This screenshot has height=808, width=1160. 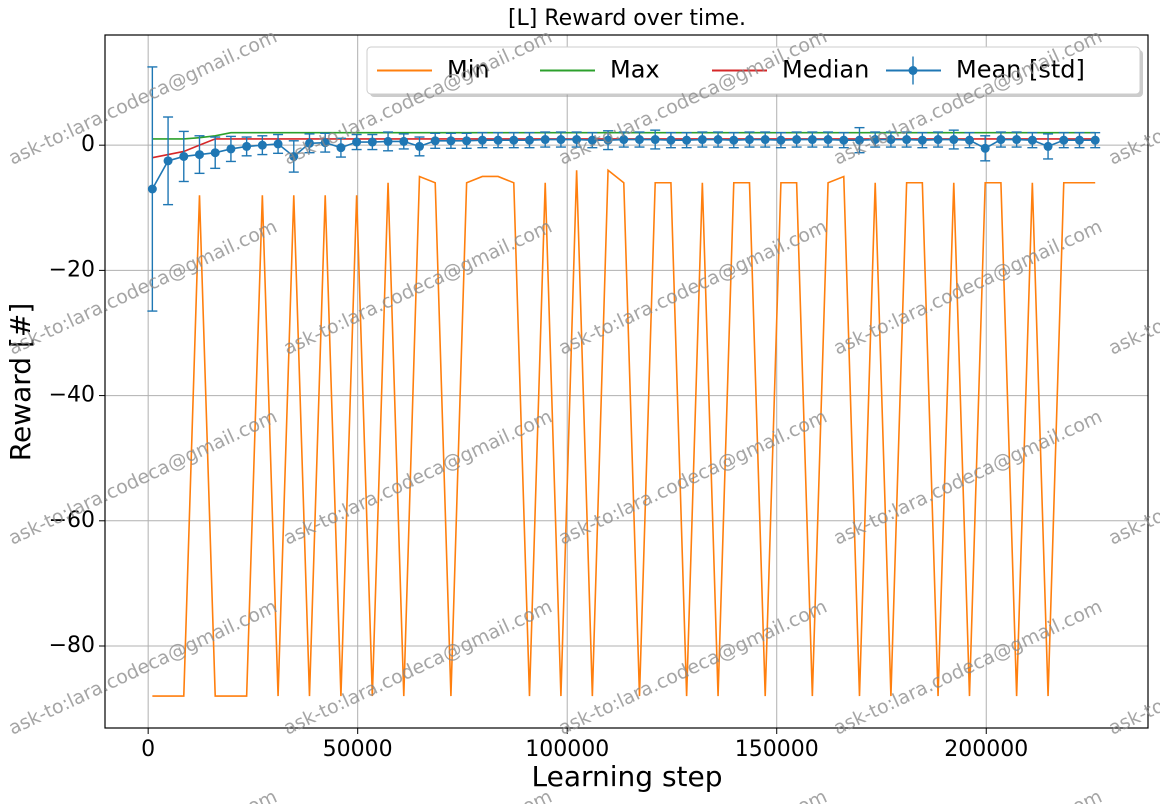 I want to click on x-tick-label: 100000, so click(x=567, y=749).